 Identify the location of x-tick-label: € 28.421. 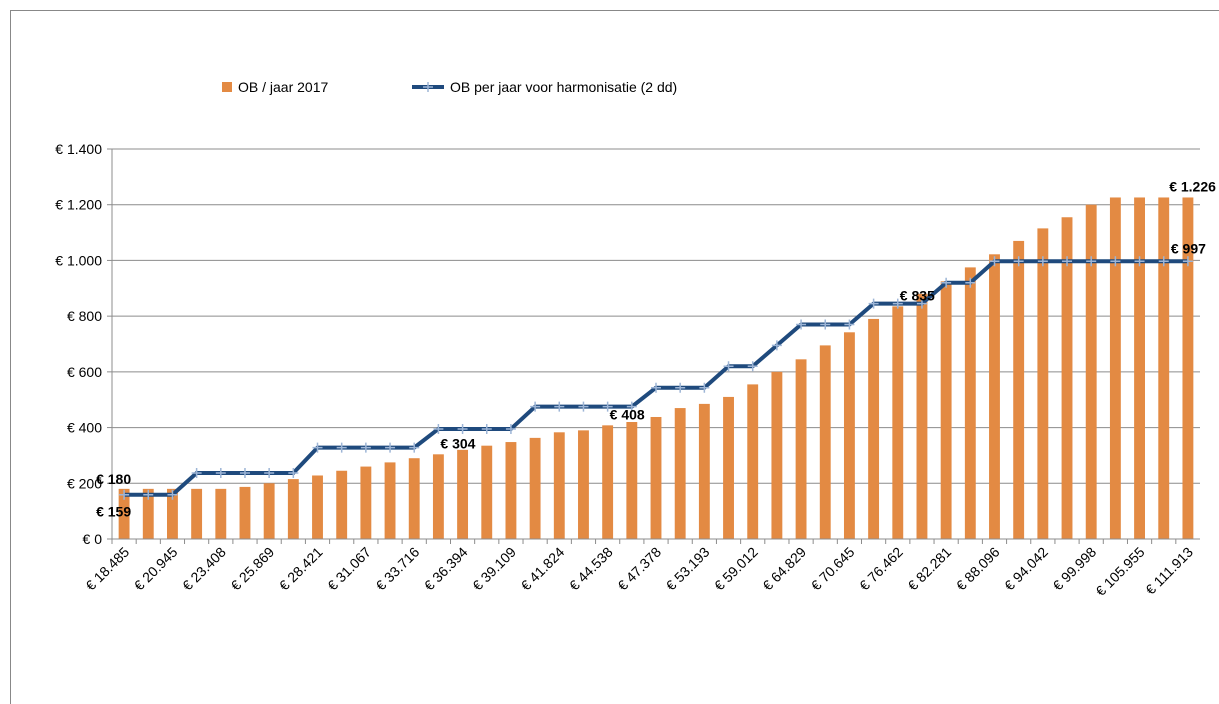
(301, 569).